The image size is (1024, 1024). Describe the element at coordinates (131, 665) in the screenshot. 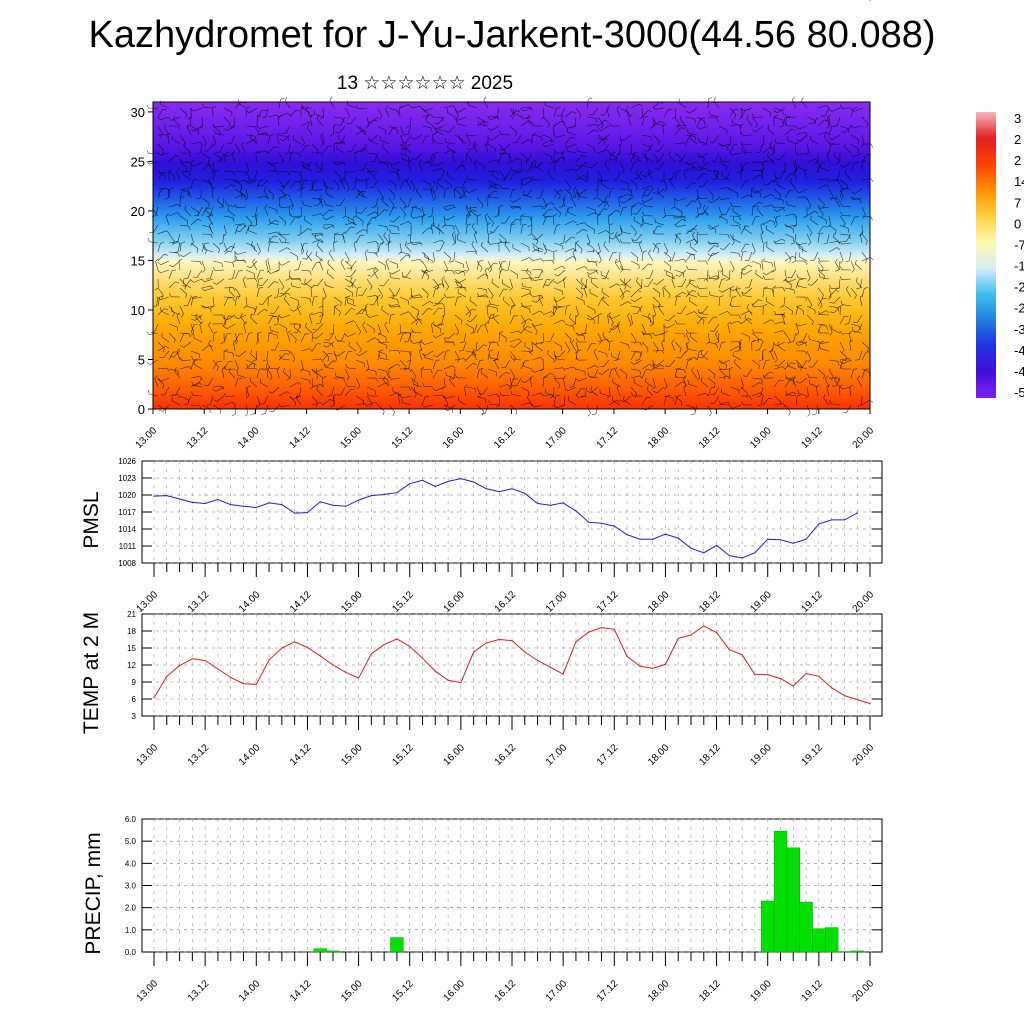

I see `temp-ytick-label: 12` at that location.